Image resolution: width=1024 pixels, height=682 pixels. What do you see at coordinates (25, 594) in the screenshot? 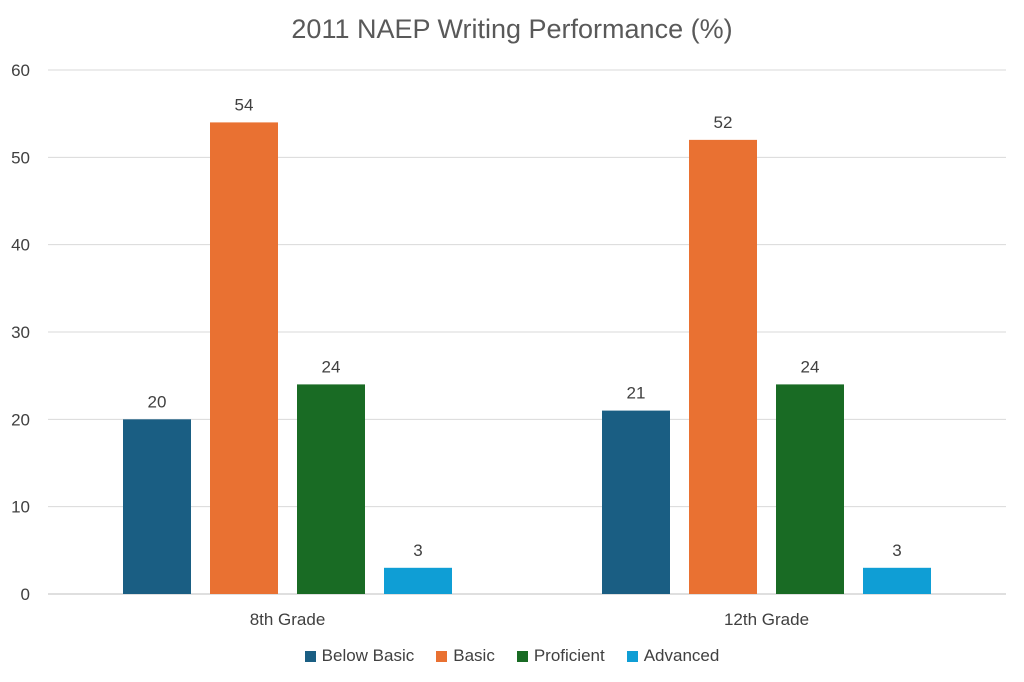
I see `y-tick-label: 0` at bounding box center [25, 594].